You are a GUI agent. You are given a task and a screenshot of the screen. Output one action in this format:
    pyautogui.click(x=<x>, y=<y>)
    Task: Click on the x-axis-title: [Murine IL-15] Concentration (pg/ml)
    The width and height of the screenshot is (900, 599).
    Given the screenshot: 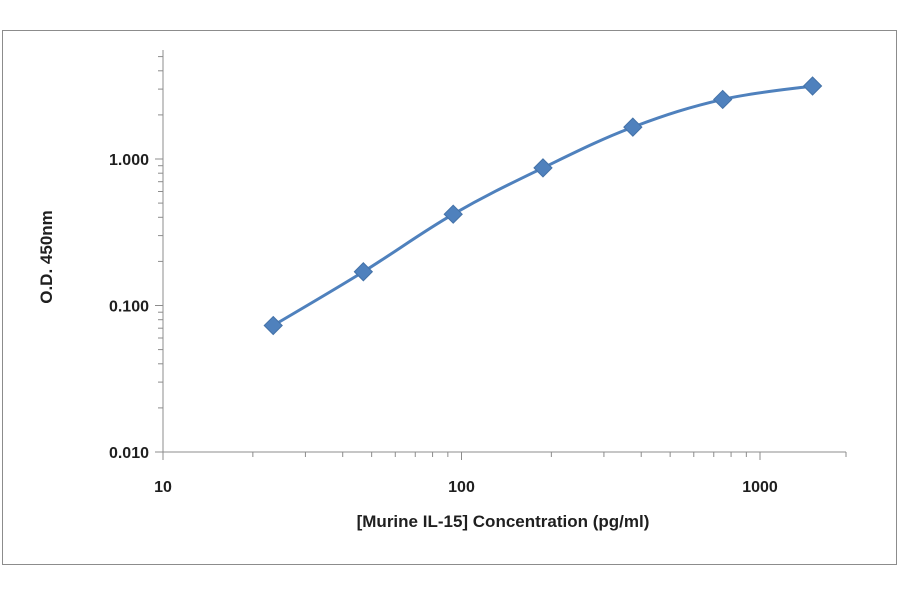 What is the action you would take?
    pyautogui.click(x=503, y=521)
    